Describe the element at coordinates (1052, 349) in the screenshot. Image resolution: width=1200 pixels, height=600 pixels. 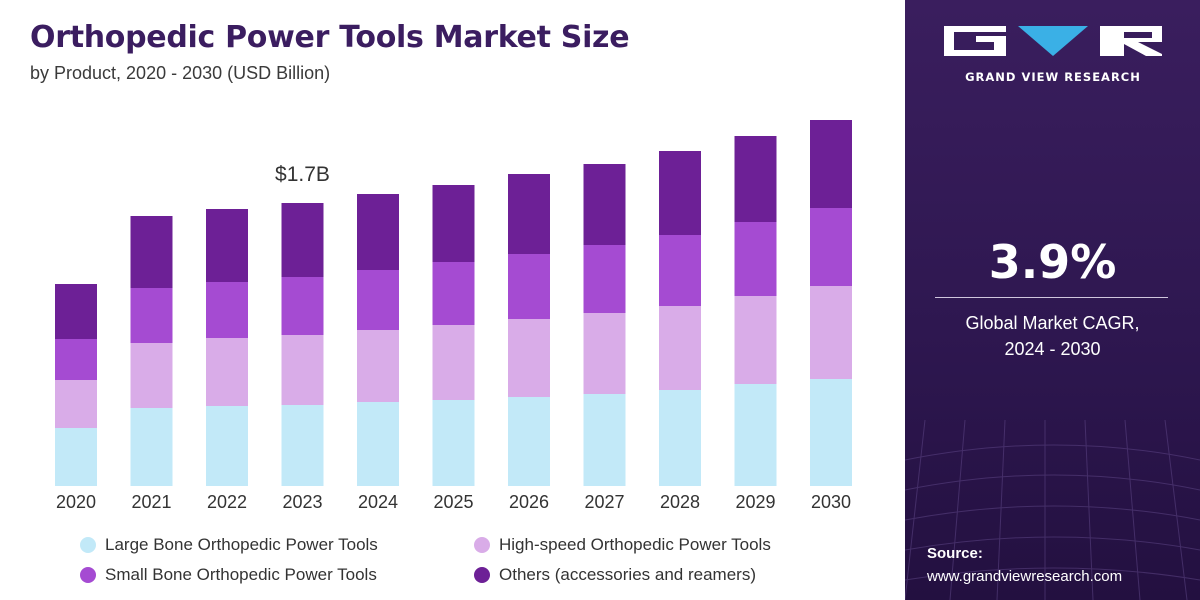
I see `cagr-label-line2: 2024 - 2030` at that location.